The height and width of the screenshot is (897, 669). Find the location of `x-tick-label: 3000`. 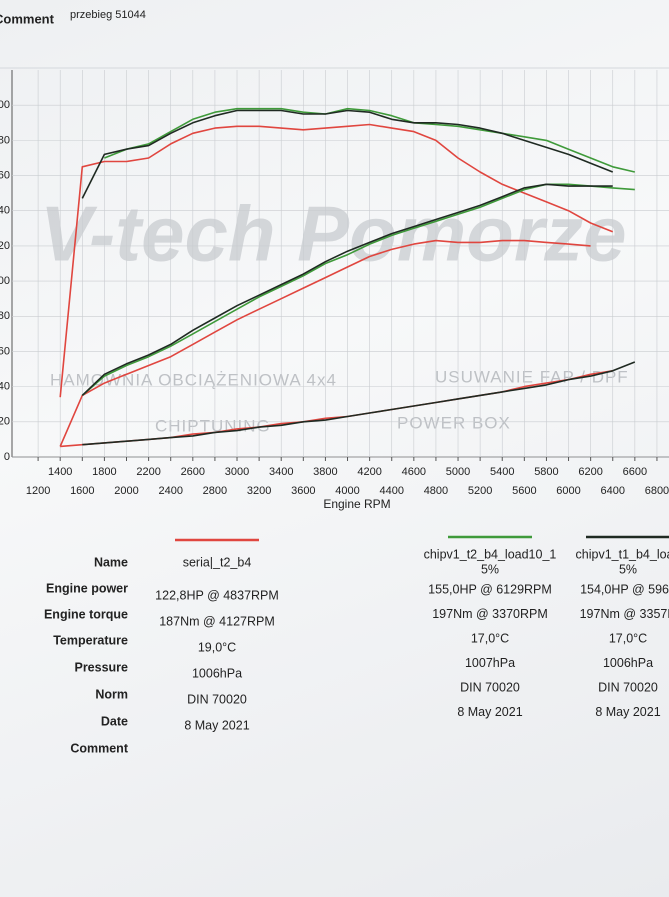

x-tick-label: 3000 is located at coordinates (237, 472).